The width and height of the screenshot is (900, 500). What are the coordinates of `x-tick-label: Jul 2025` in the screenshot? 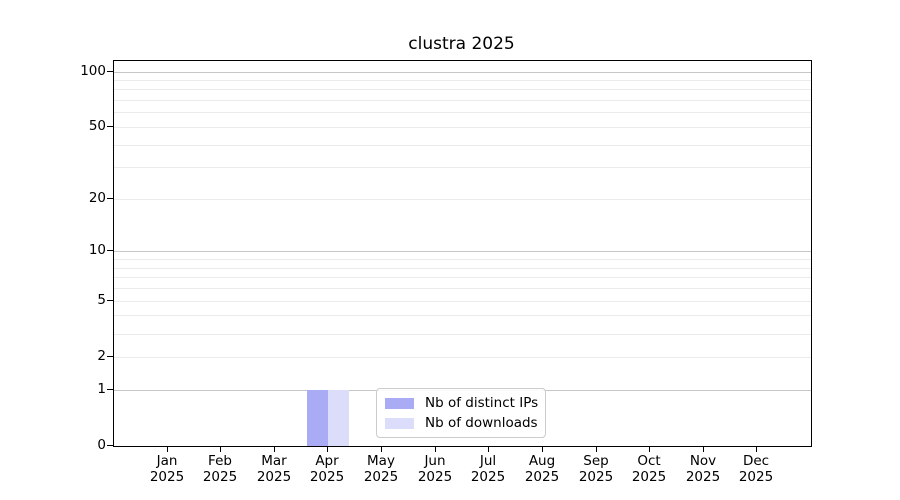 It's located at (488, 469).